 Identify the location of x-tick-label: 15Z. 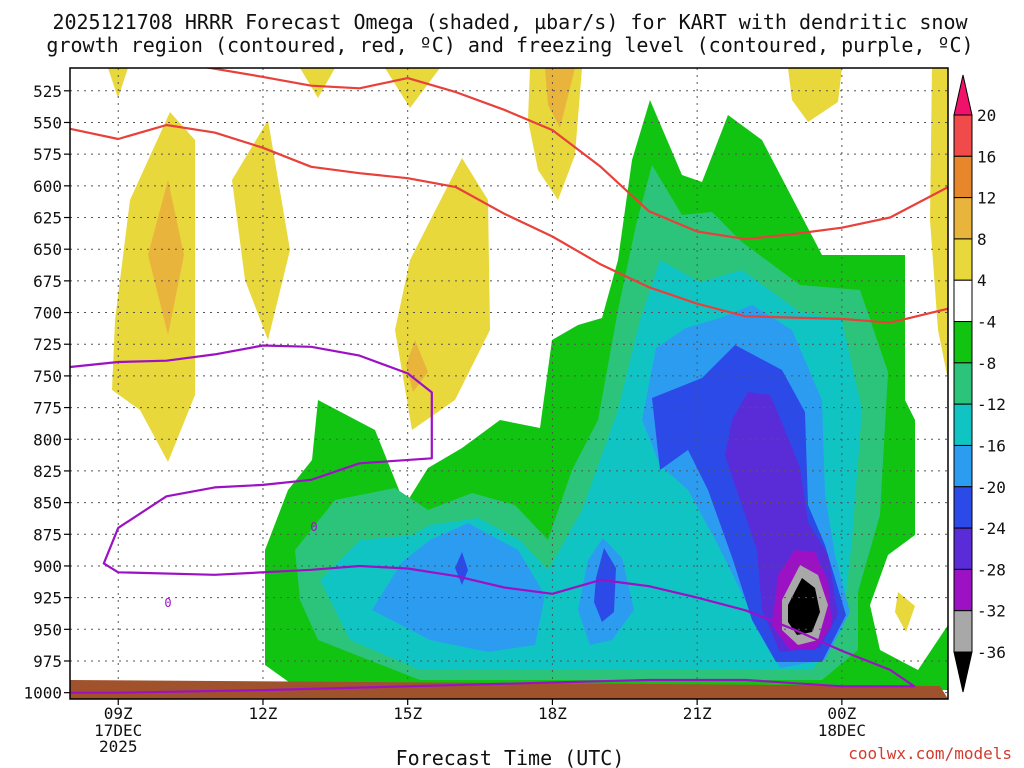
(407, 713).